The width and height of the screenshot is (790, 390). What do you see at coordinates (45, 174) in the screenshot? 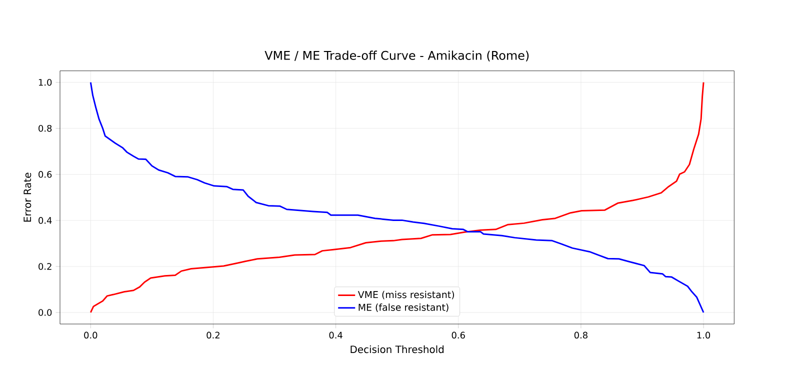
I see `y-tick-label: 0.6` at bounding box center [45, 174].